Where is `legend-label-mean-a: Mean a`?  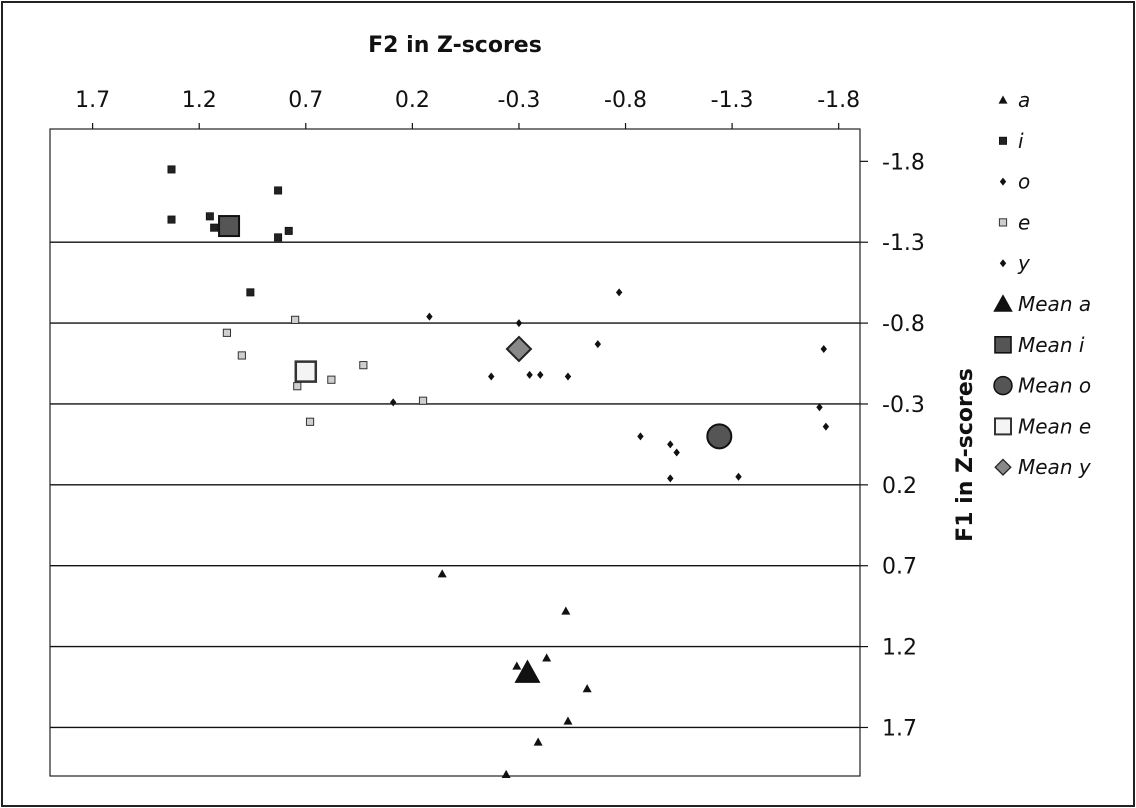 legend-label-mean-a: Mean a is located at coordinates (1054, 304).